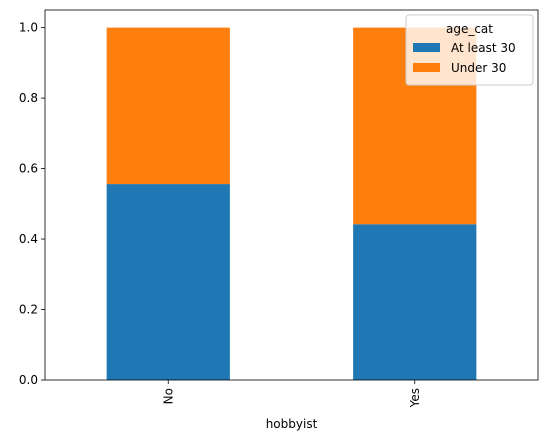  I want to click on x-tick-label: No, so click(168, 396).